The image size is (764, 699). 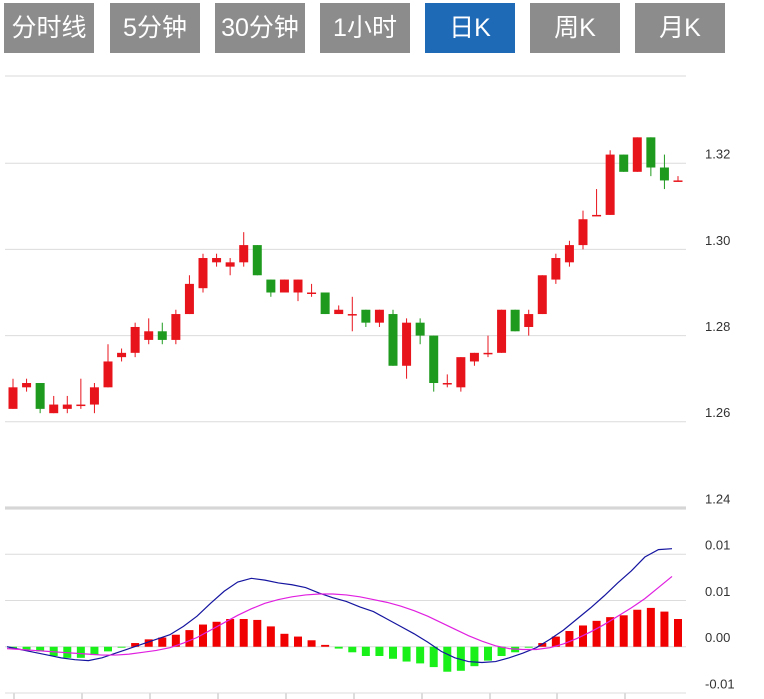 What do you see at coordinates (319, 696) in the screenshot?
I see `x-axis-ticks` at bounding box center [319, 696].